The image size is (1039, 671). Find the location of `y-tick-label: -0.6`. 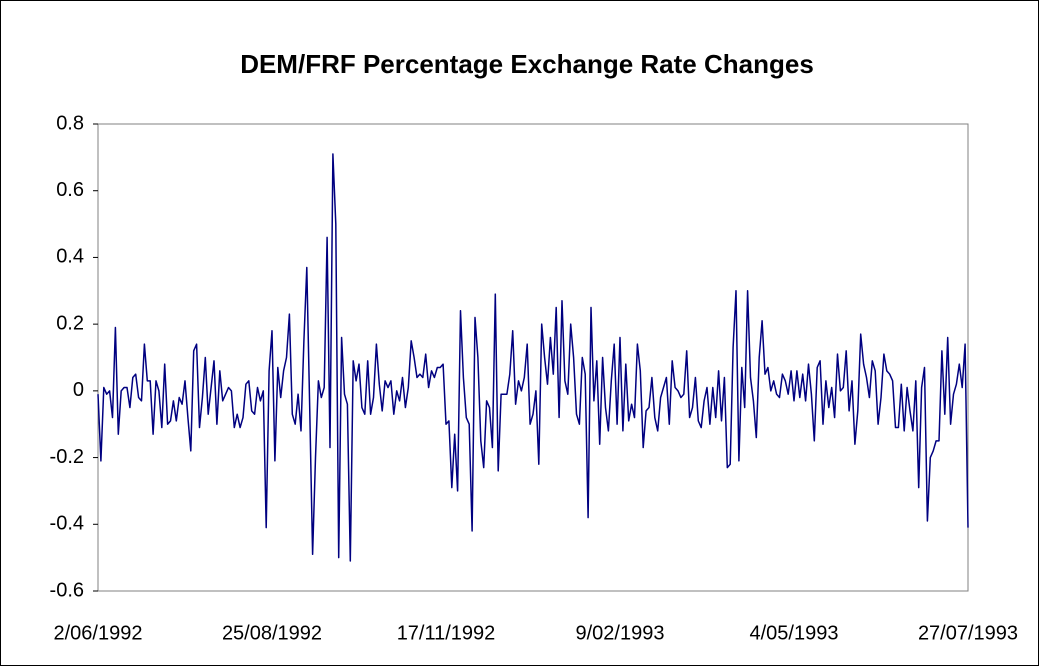

y-tick-label: -0.6 is located at coordinates (67, 590).